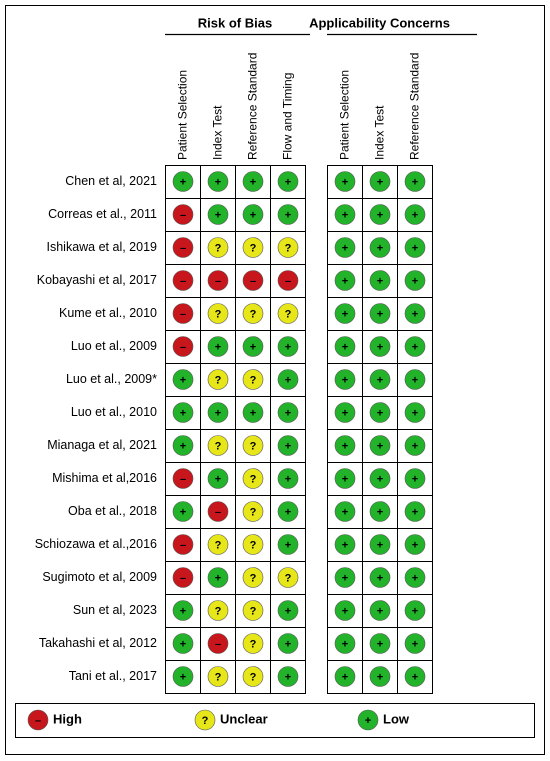 The height and width of the screenshot is (761, 550). I want to click on legend-label: High, so click(67, 718).